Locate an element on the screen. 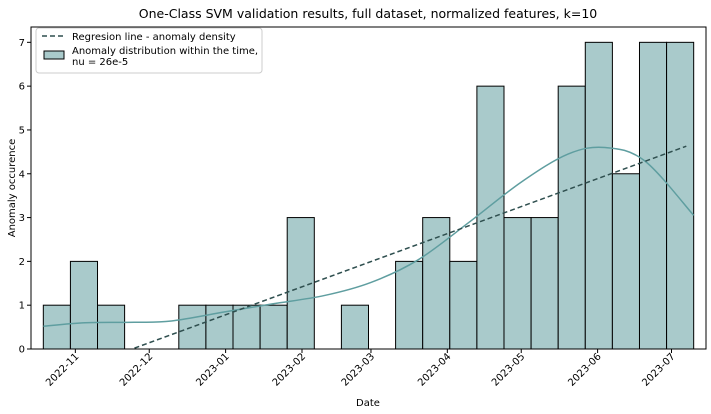  y-tick-label: 4 is located at coordinates (22, 174).